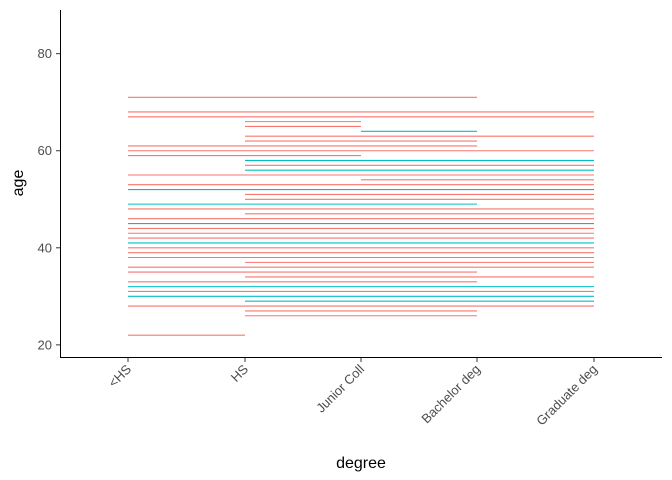  I want to click on y-tick-label: 40, so click(45, 247).